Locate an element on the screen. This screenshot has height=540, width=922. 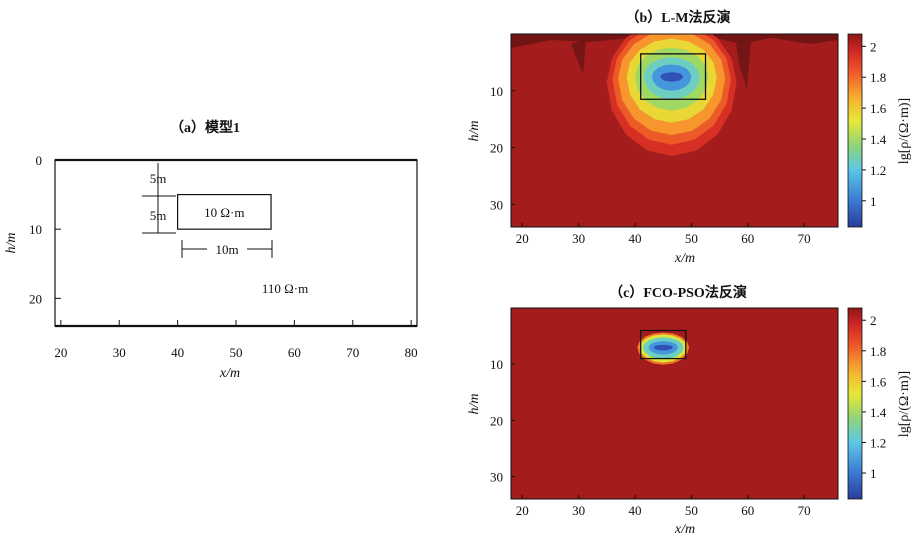
panel-a-xlabel: x/m is located at coordinates (229, 373).